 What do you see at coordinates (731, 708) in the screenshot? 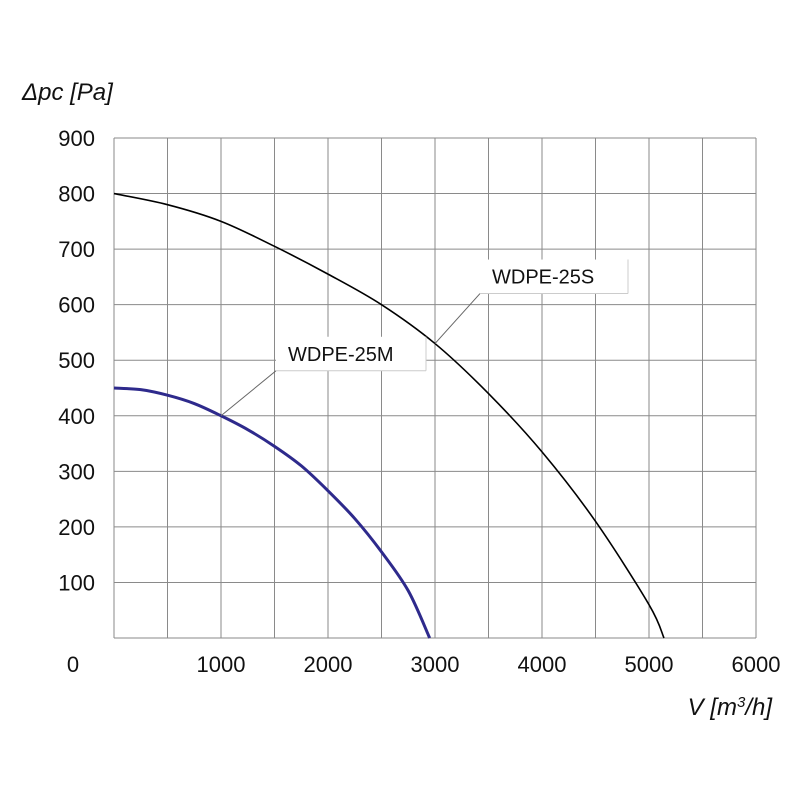
I see `x-axis-label: V [m3/h]` at bounding box center [731, 708].